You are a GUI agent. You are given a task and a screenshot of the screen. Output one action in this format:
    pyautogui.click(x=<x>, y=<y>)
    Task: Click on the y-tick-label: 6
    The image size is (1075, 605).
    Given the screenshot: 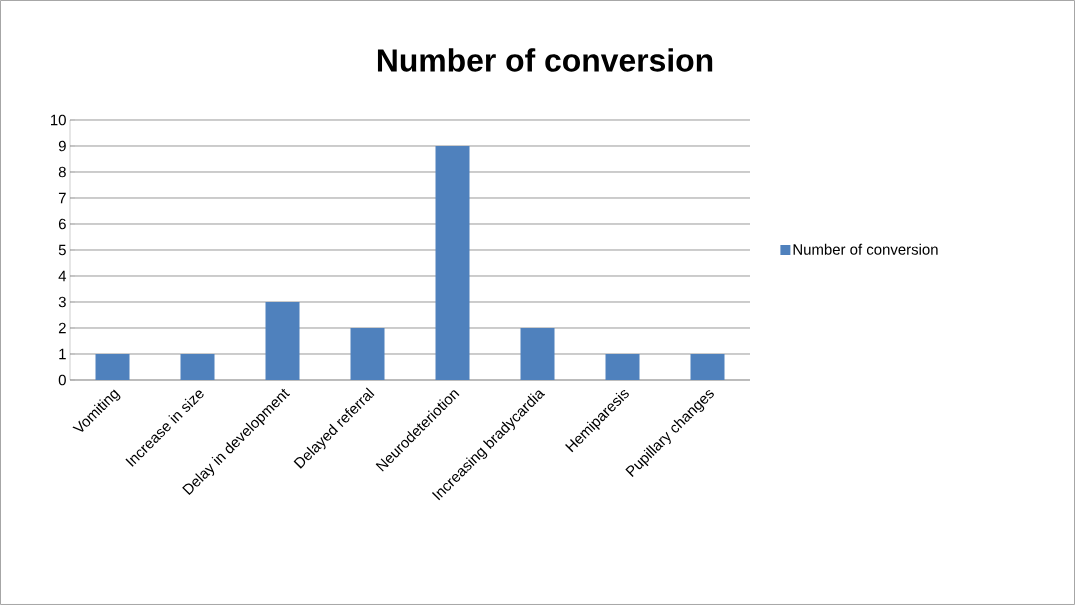 What is the action you would take?
    pyautogui.click(x=62, y=224)
    